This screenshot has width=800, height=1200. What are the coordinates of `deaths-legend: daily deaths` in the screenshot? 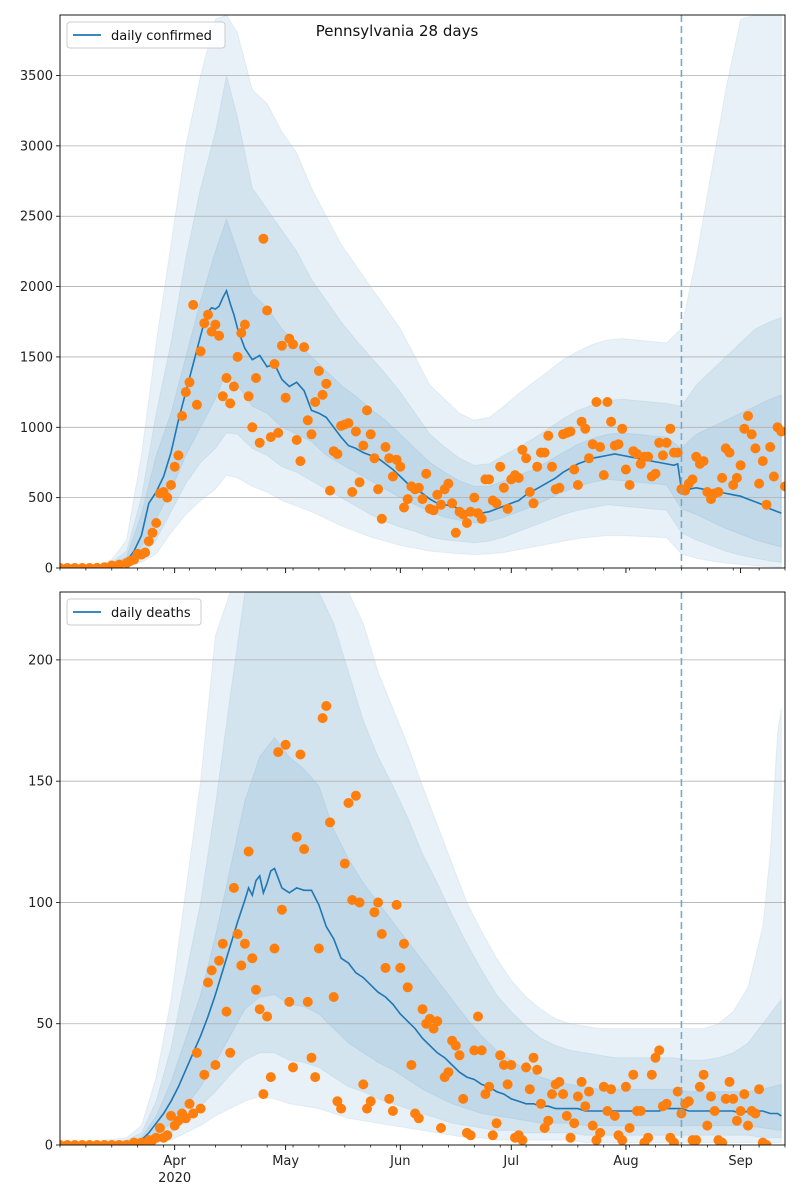 It's located at (134, 612).